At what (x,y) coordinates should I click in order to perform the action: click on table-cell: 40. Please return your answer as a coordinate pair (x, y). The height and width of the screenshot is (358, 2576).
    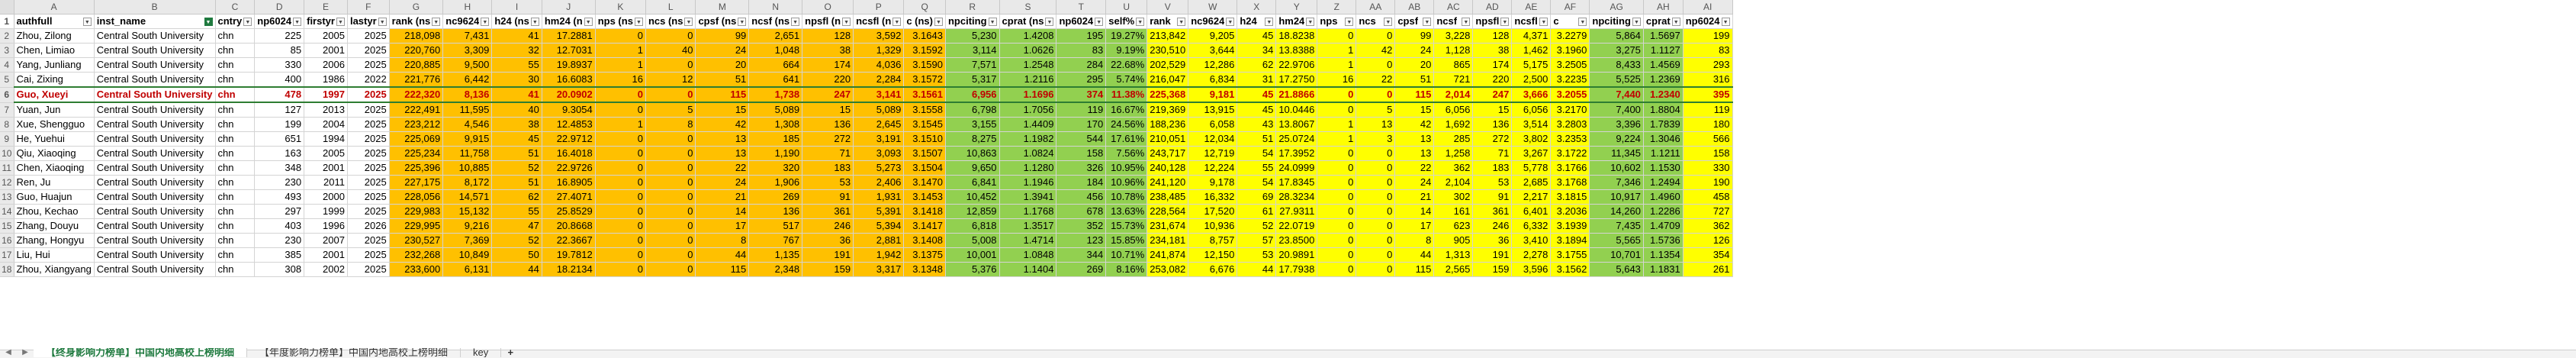
    Looking at the image, I should click on (516, 110).